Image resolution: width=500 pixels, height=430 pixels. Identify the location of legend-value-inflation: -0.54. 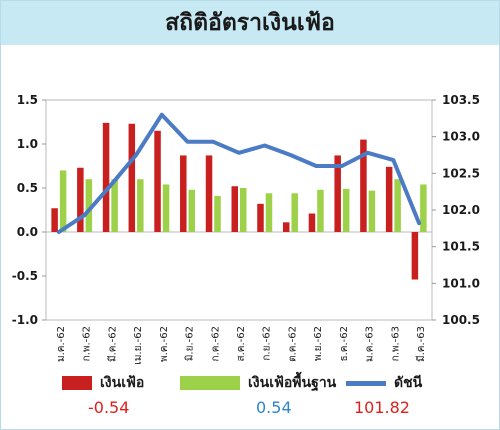
(109, 407).